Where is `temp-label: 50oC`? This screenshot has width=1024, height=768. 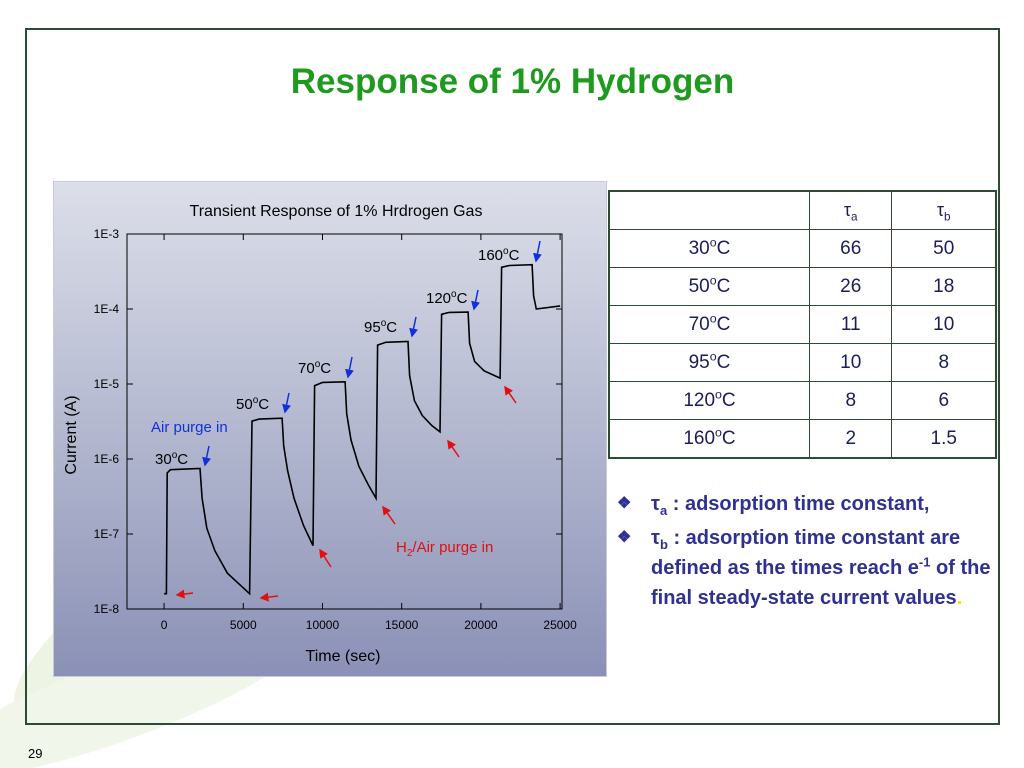
temp-label: 50oC is located at coordinates (252, 404).